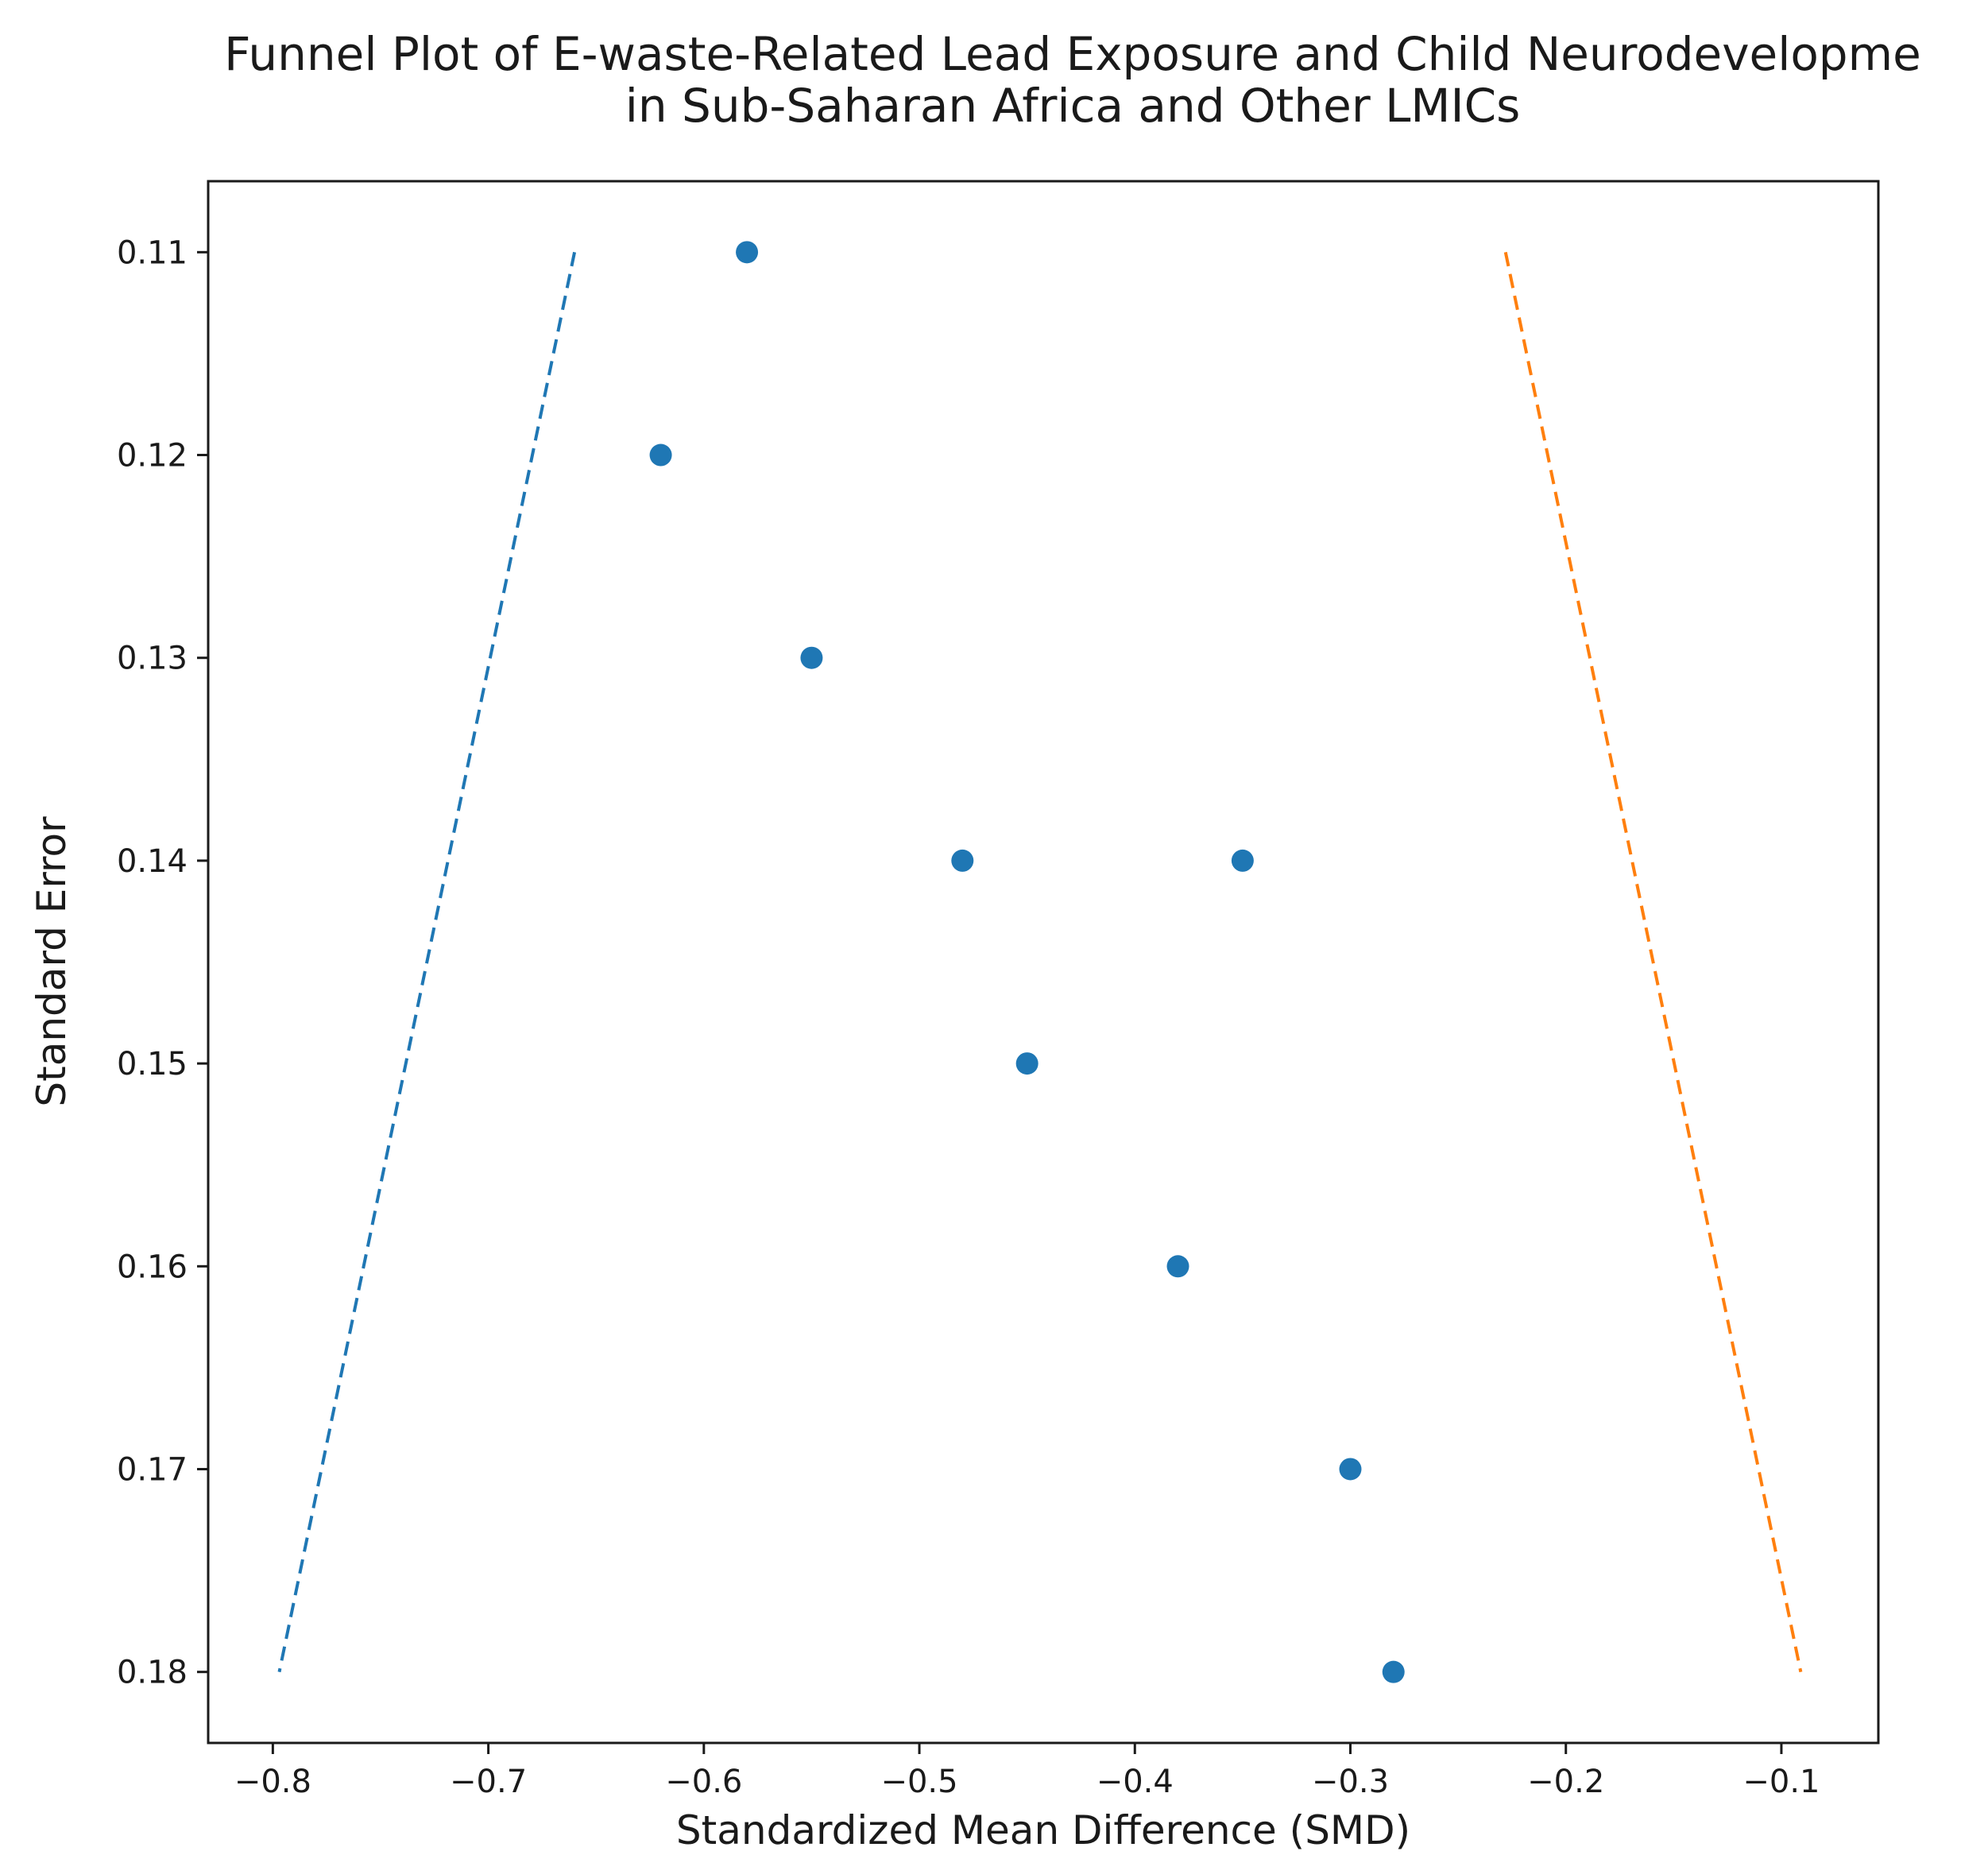  I want to click on x-tick-label: −0.3, so click(1350, 1782).